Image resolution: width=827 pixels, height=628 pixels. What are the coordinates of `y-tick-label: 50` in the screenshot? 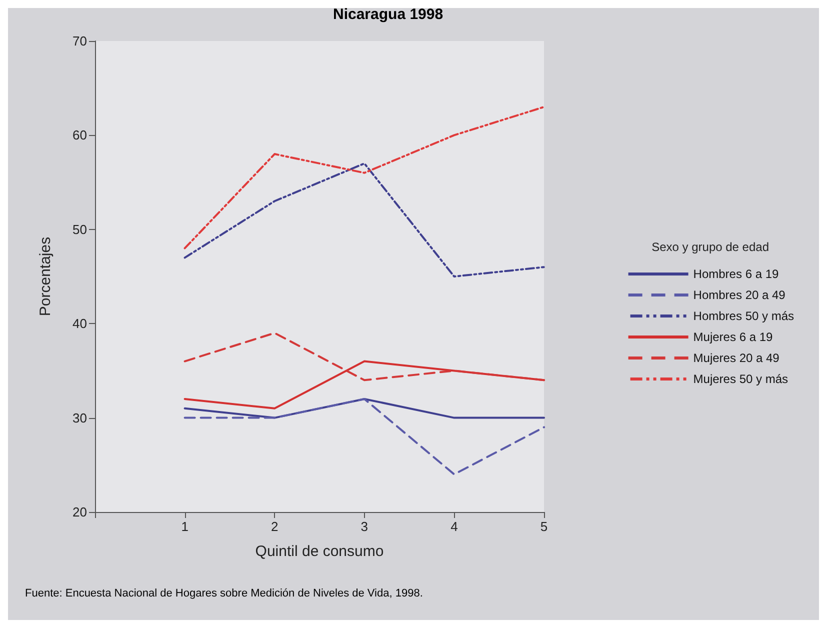 It's located at (79, 229).